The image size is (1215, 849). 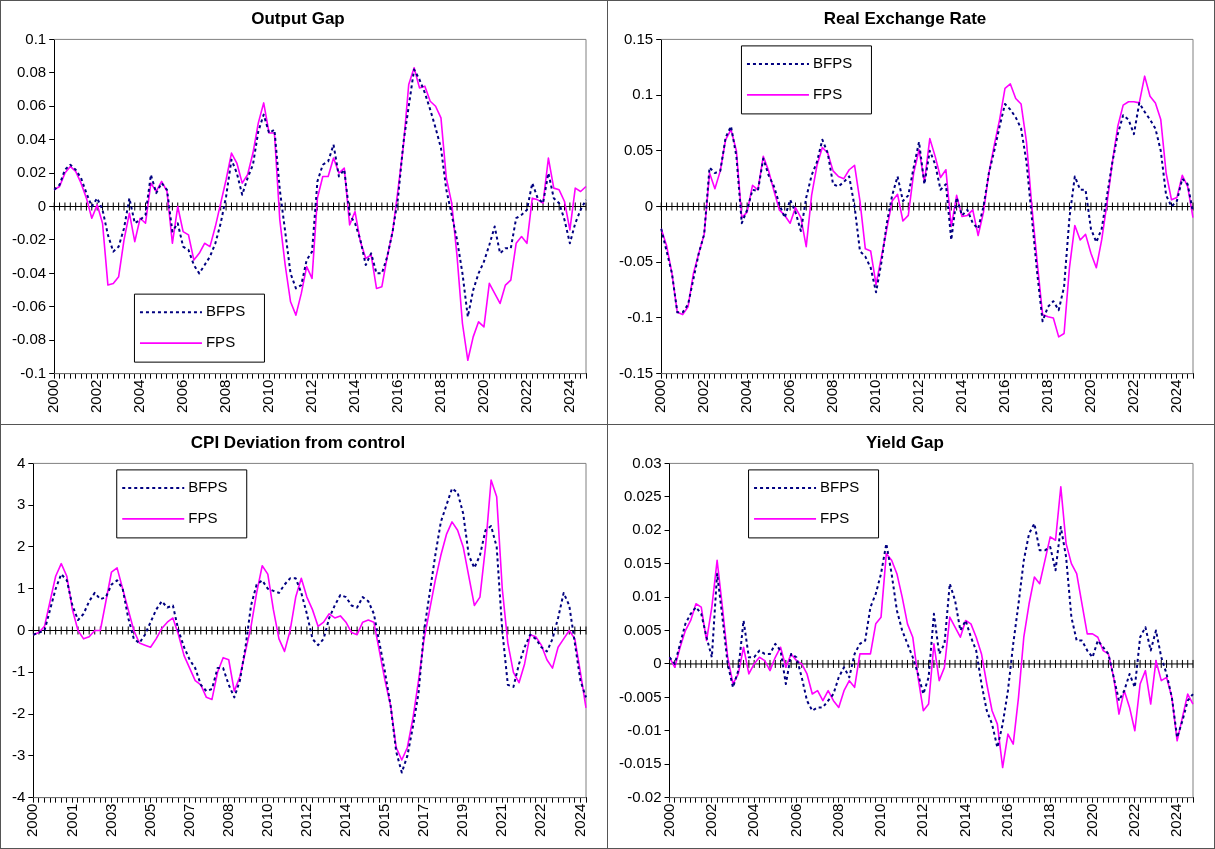 I want to click on y-tick-label: -3, so click(x=18, y=754).